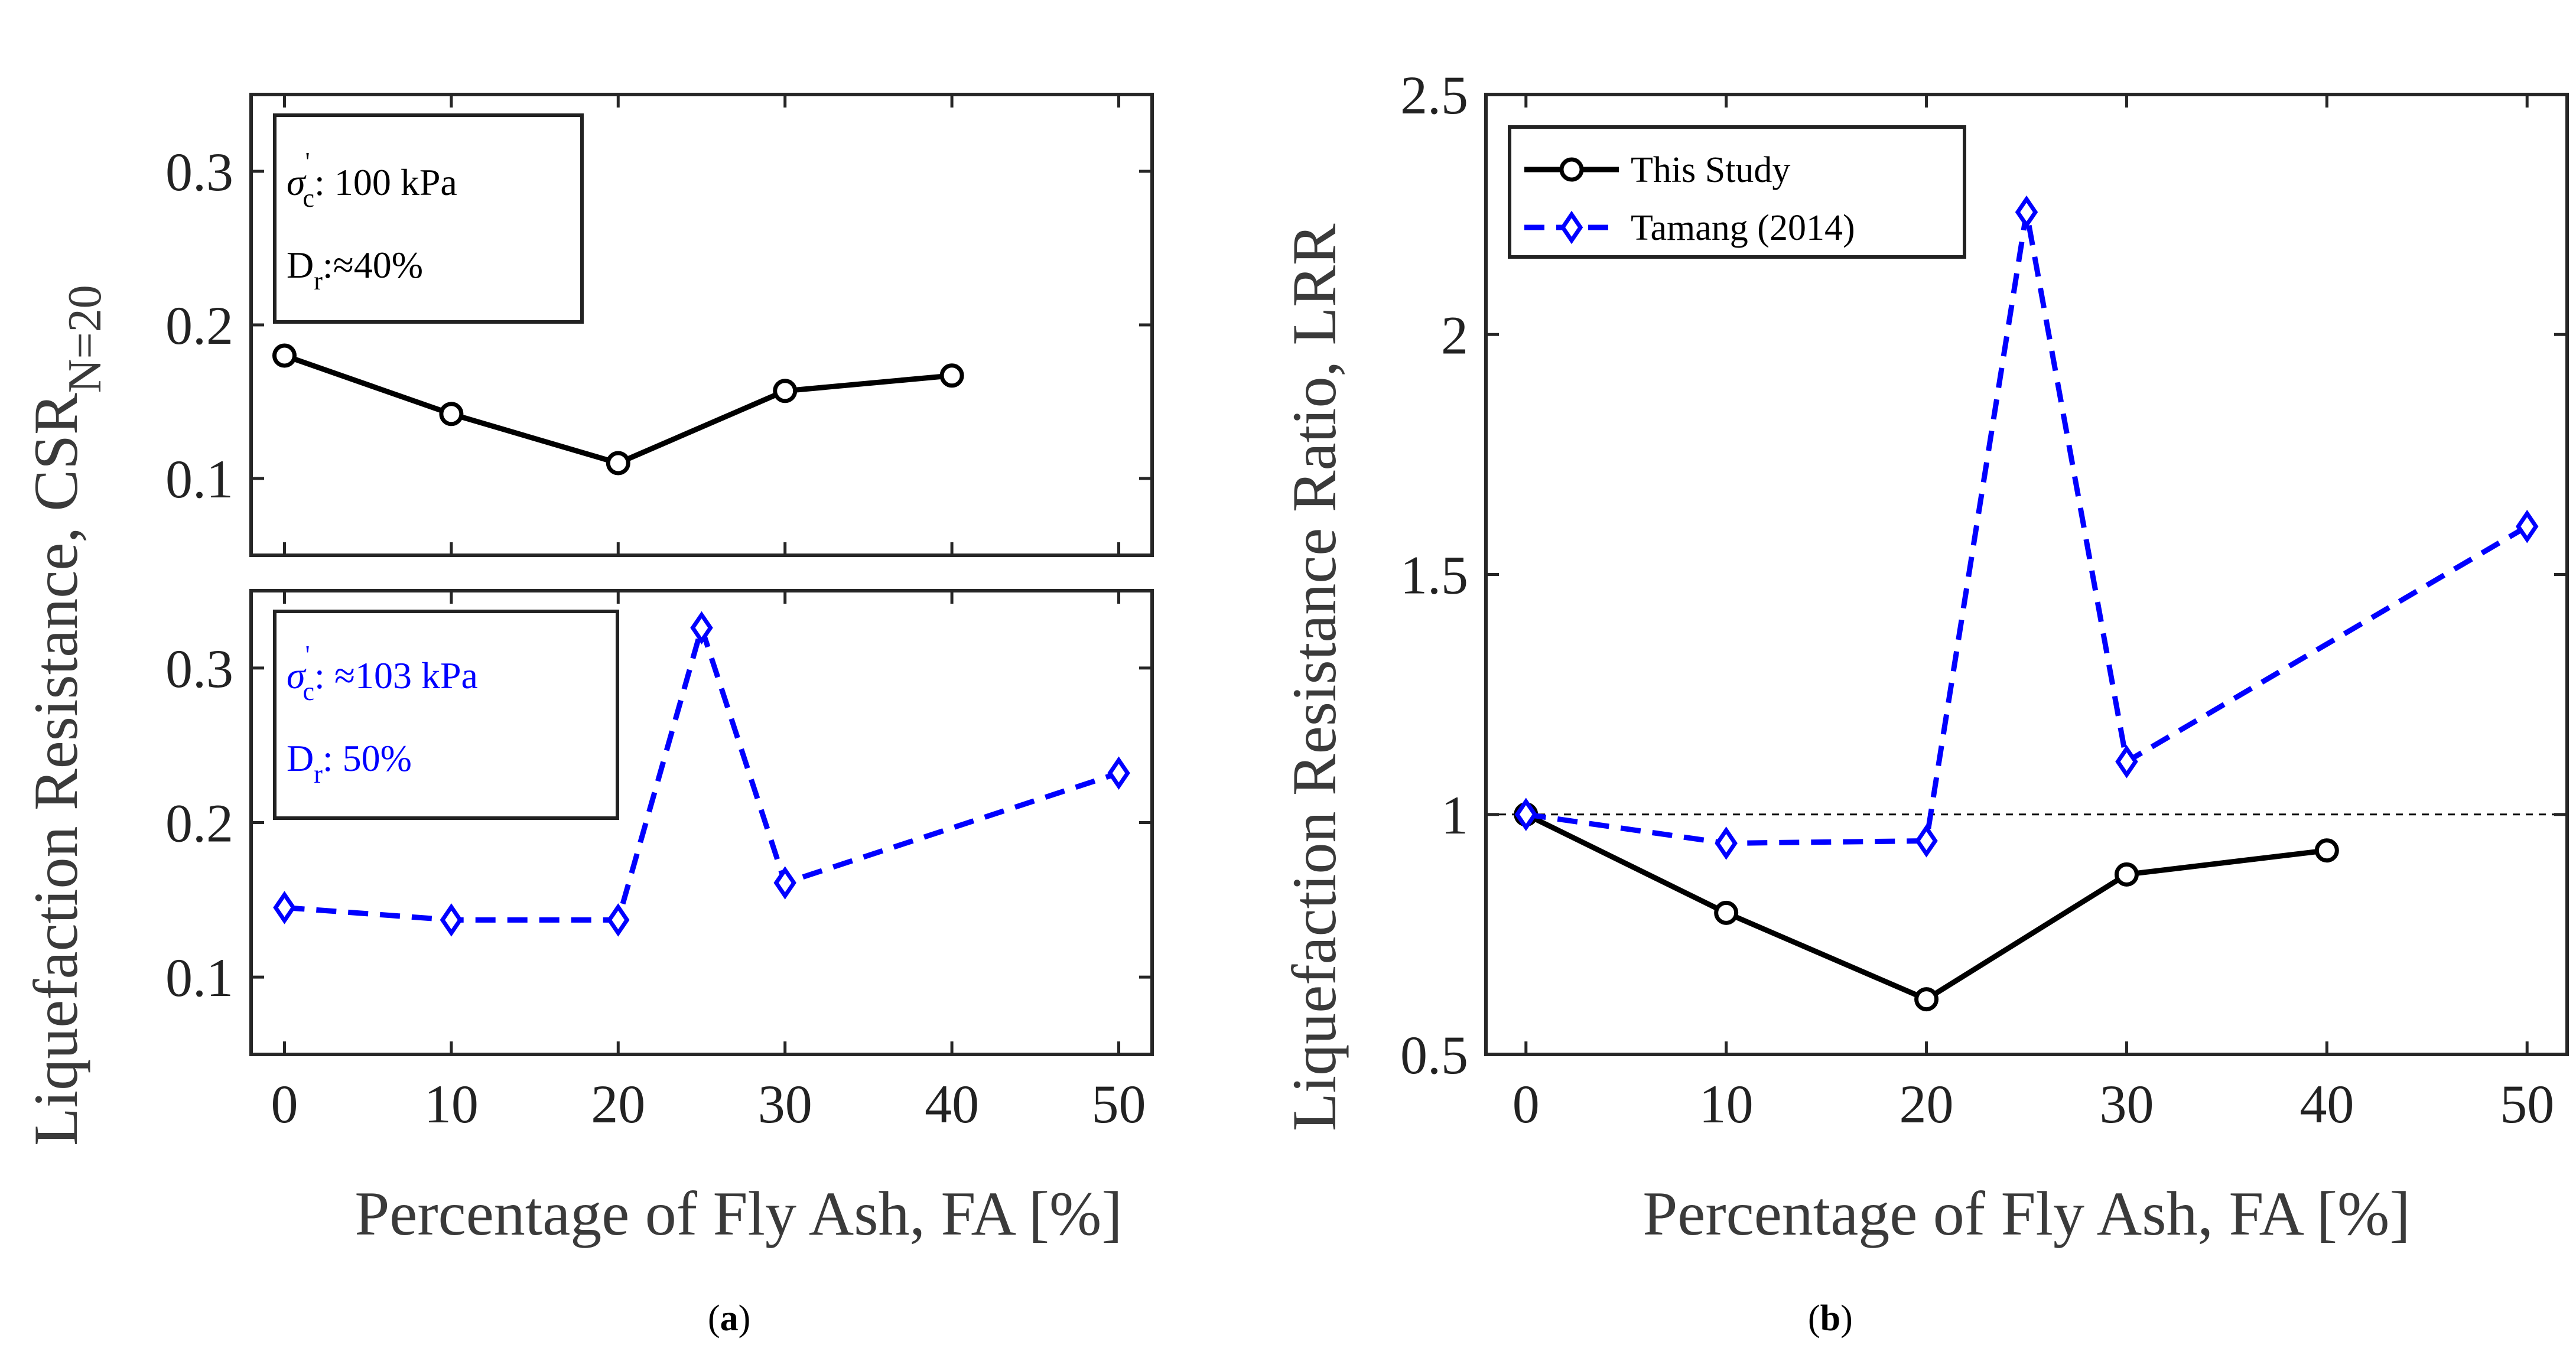 The image size is (2576, 1361). What do you see at coordinates (1454, 815) in the screenshot?
I see `panel-b-ytick-label: 1` at bounding box center [1454, 815].